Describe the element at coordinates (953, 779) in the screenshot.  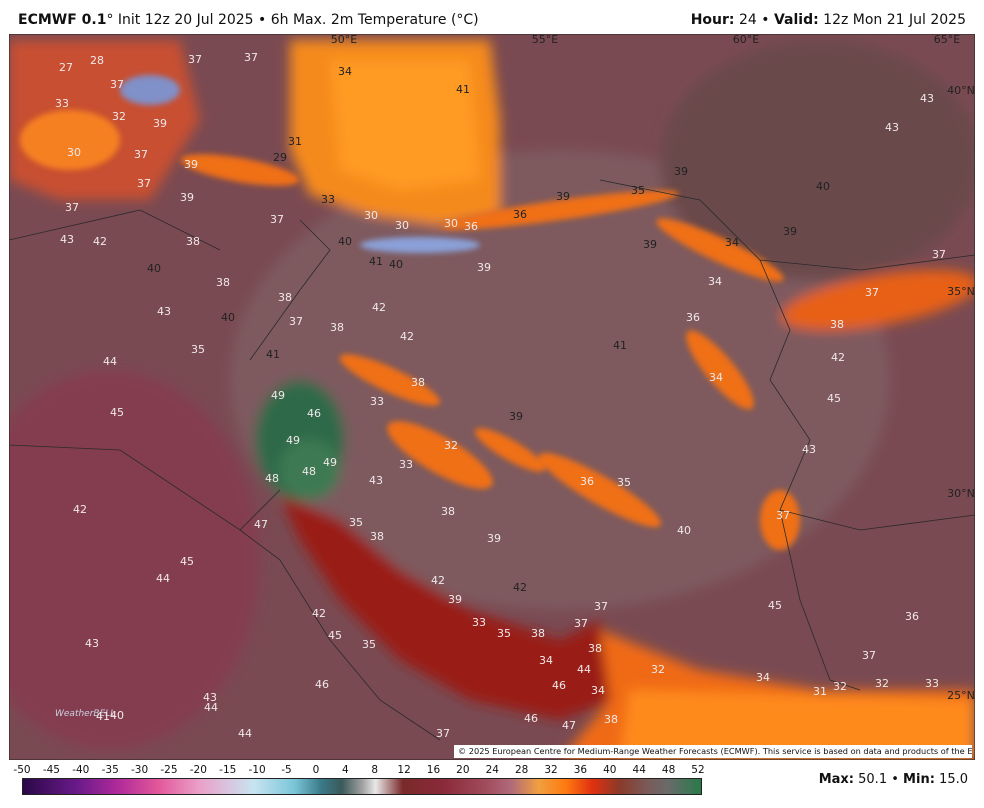
I see `min: 15.0` at that location.